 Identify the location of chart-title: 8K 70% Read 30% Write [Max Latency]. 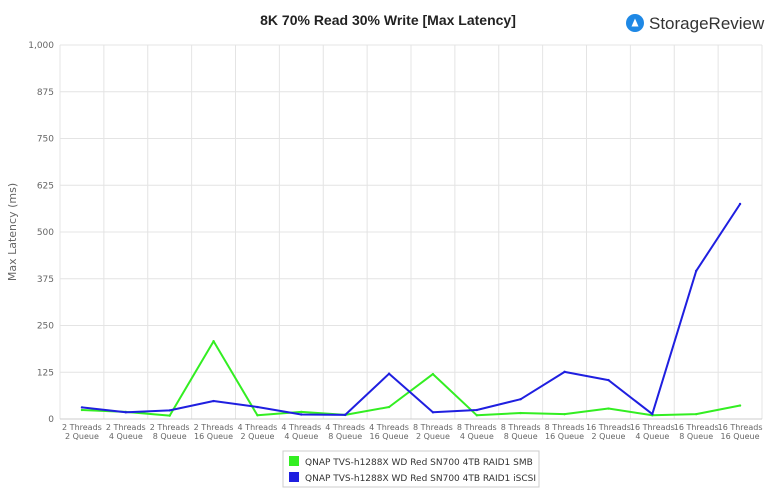
(388, 20).